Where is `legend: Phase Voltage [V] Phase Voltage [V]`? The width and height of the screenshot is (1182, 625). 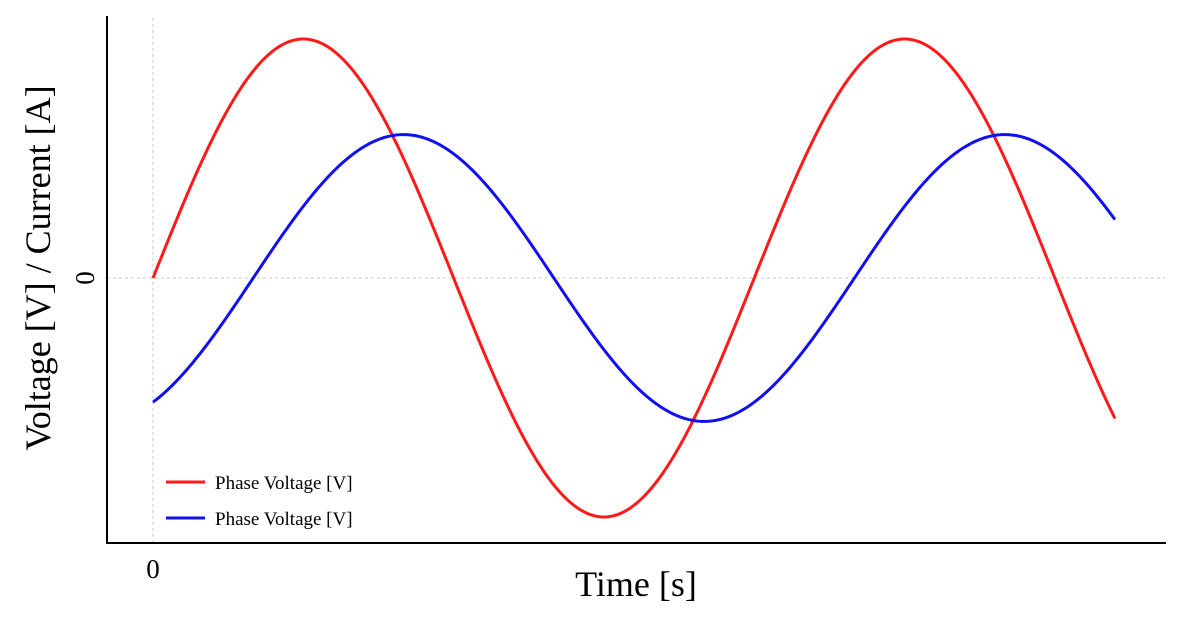
legend: Phase Voltage [V] Phase Voltage [V] is located at coordinates (259, 501).